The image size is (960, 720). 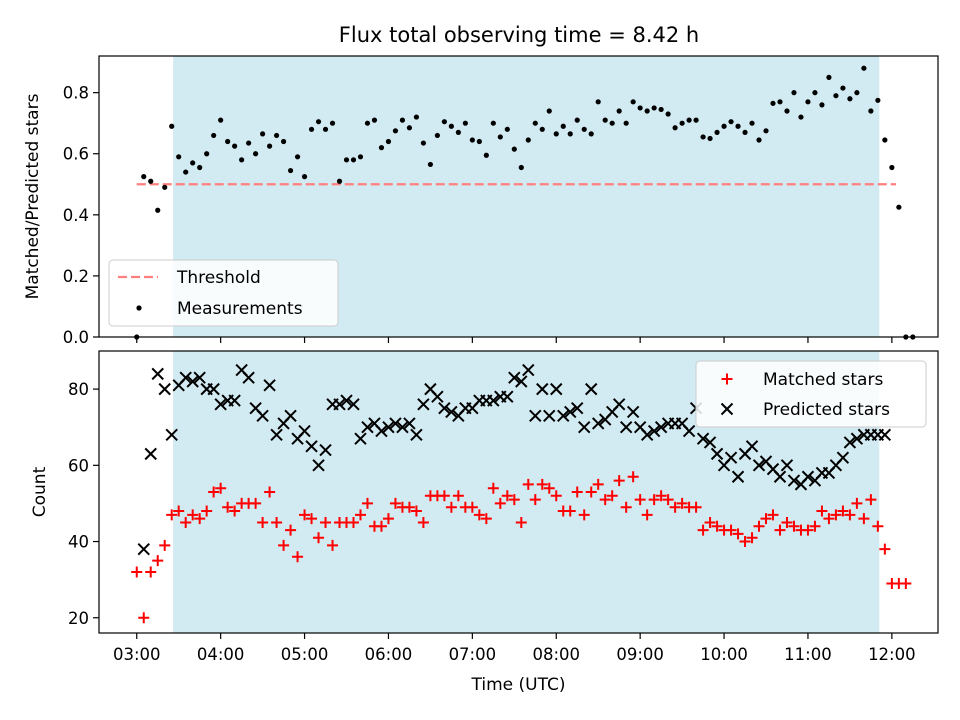 I want to click on count-y-tick-label: 40, so click(x=78, y=542).